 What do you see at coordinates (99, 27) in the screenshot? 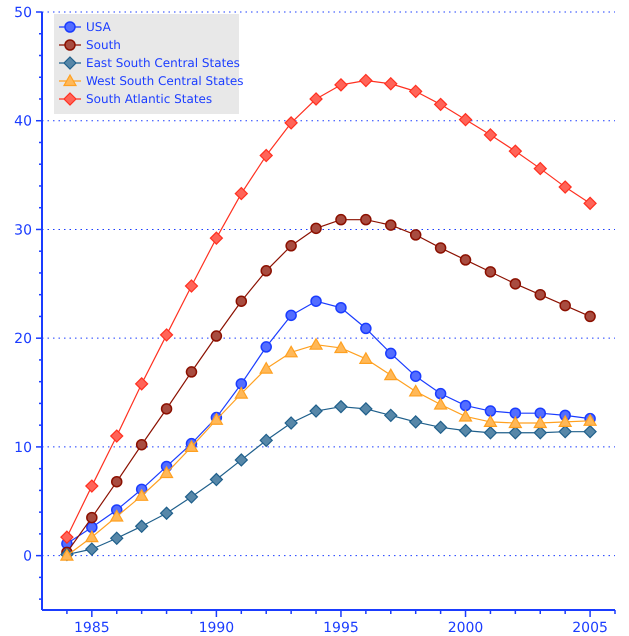
I see `legend-label: USA` at bounding box center [99, 27].